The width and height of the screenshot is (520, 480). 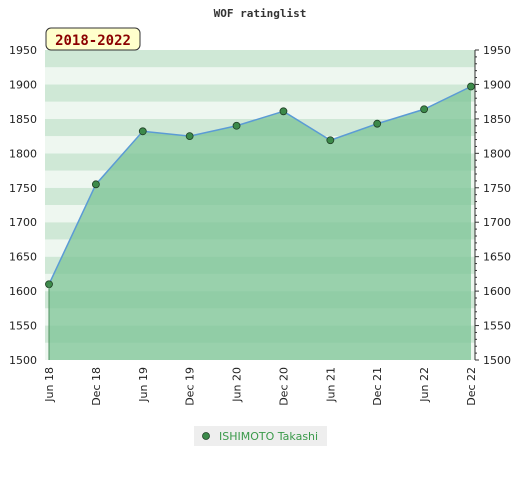 I want to click on y-tick-label-right: 1850, so click(x=497, y=119).